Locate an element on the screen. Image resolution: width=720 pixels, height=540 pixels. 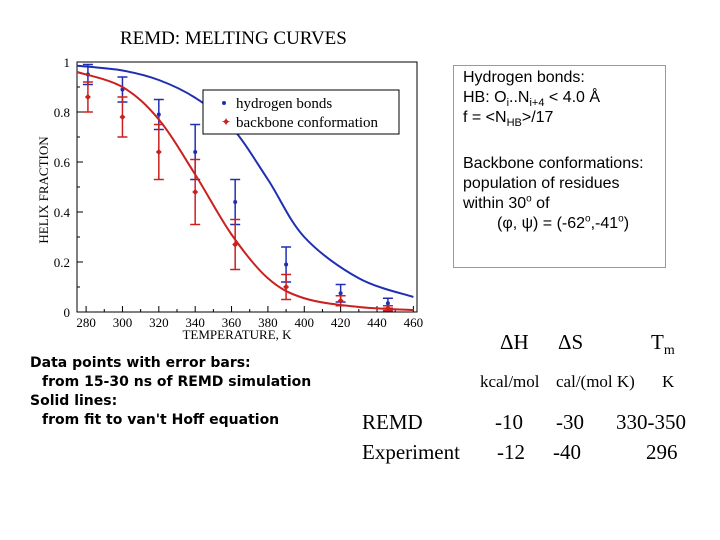
row-label-experiment: Experiment is located at coordinates (411, 452).